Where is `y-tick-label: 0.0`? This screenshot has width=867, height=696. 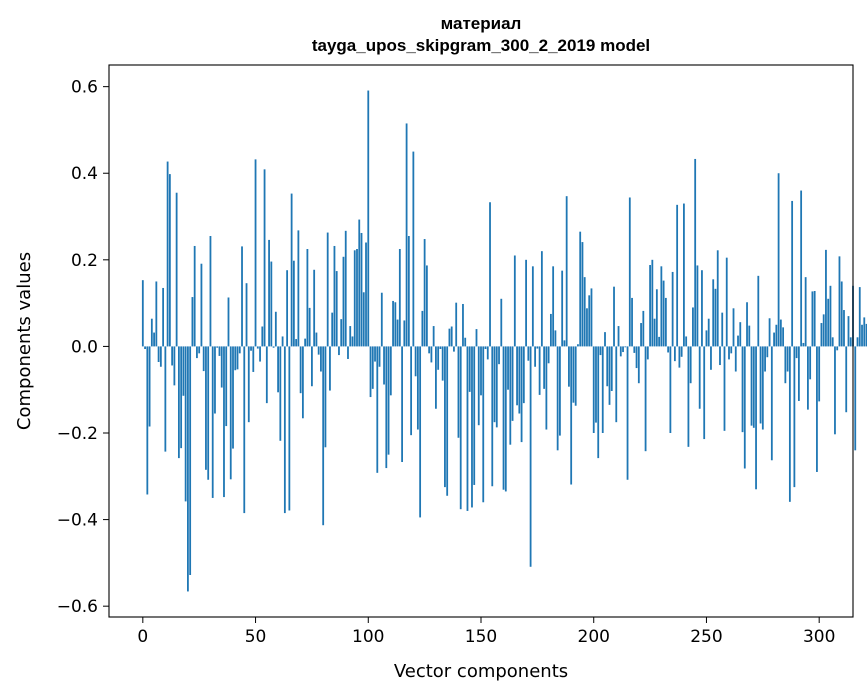 y-tick-label: 0.0 is located at coordinates (84, 347).